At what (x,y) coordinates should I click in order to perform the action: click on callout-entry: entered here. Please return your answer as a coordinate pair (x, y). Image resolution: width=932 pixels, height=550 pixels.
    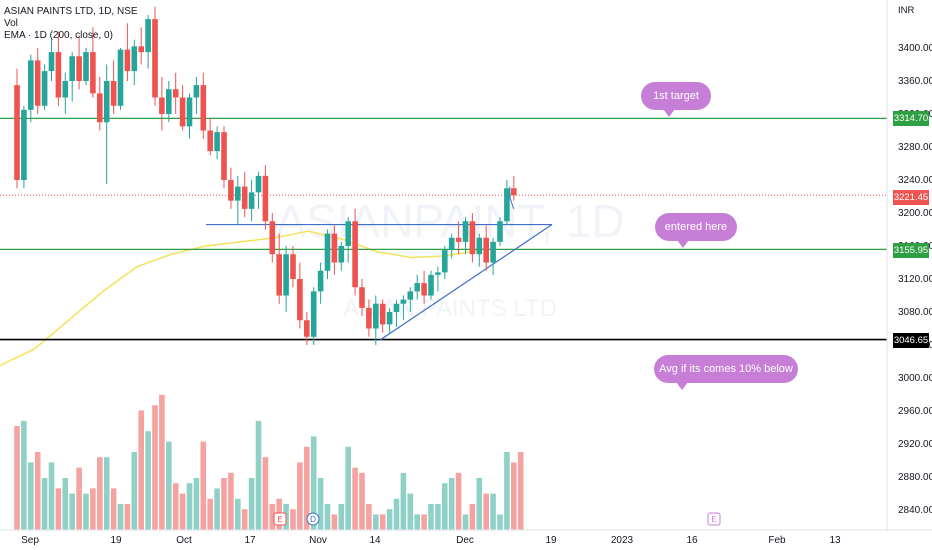
    Looking at the image, I should click on (696, 230).